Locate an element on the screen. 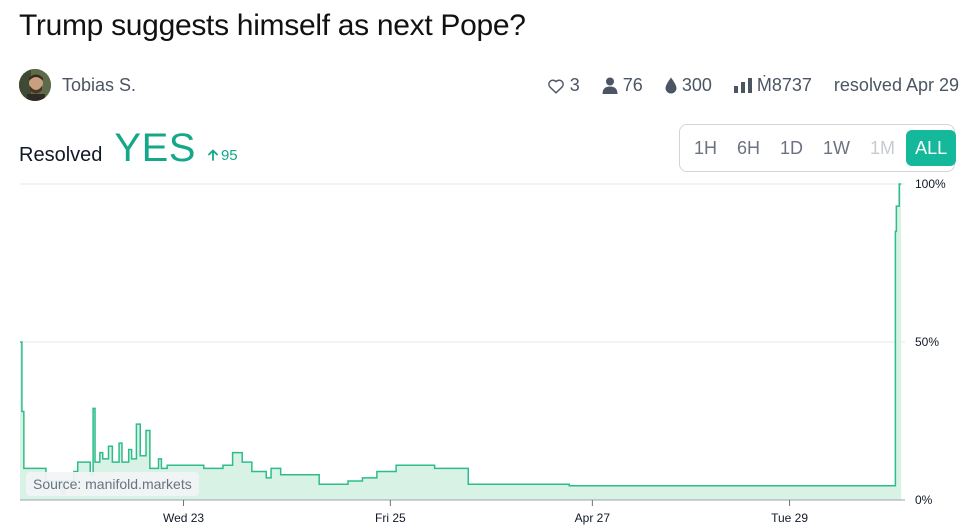  liquidity-amount: 300 is located at coordinates (696, 85).